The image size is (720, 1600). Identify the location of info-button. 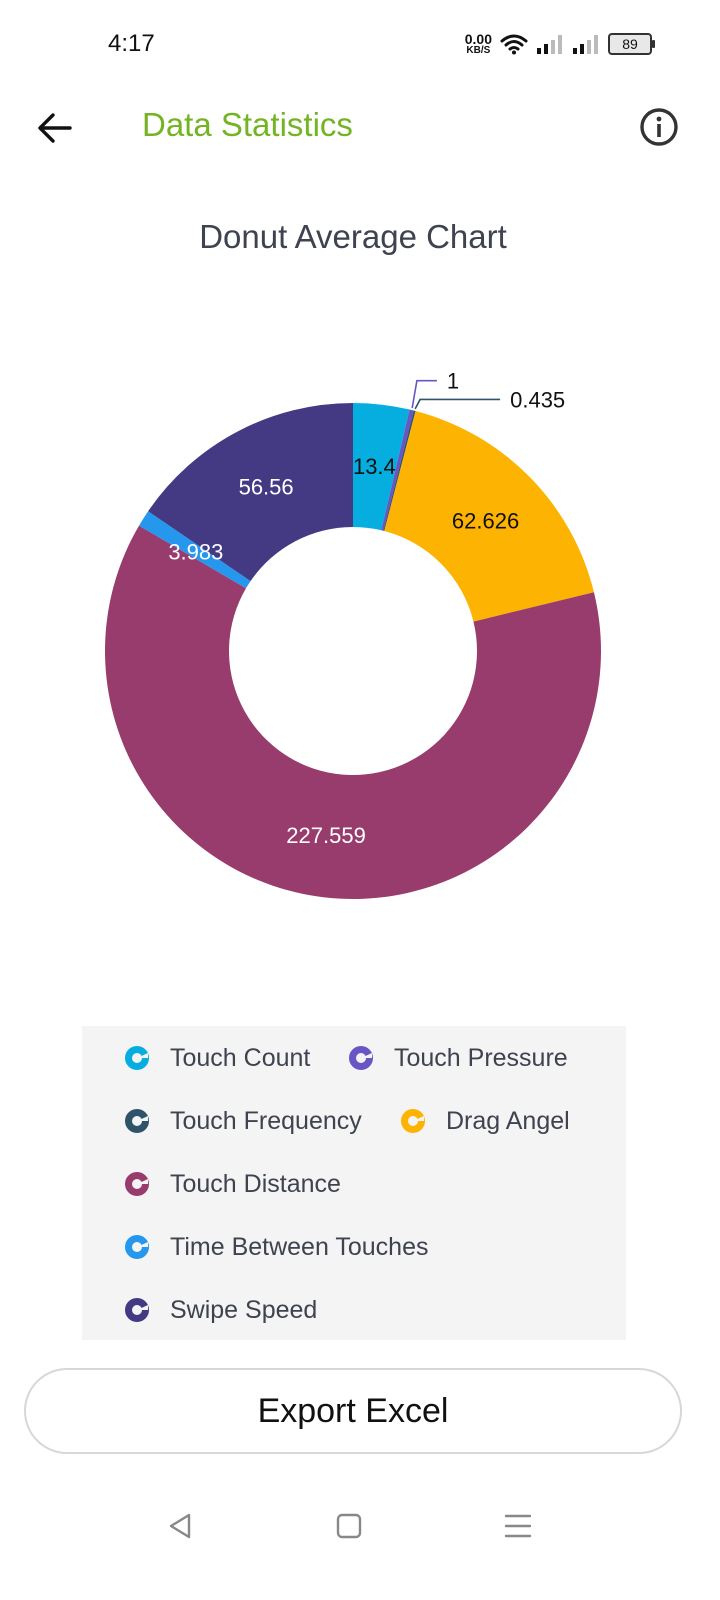
(659, 127).